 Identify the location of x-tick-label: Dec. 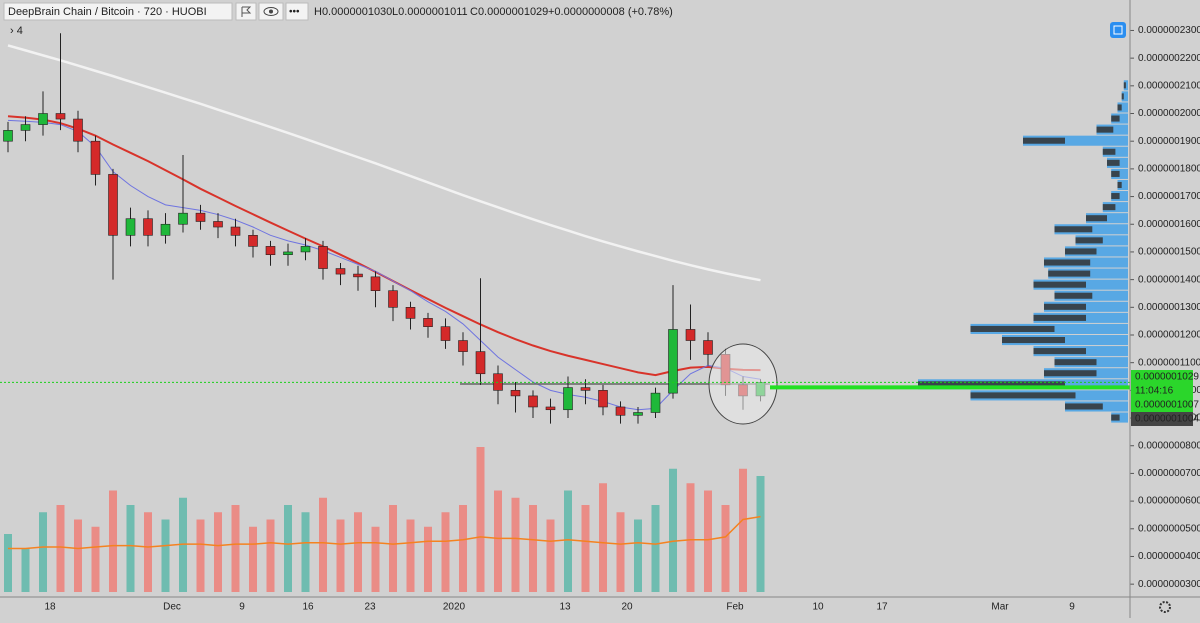
(172, 607).